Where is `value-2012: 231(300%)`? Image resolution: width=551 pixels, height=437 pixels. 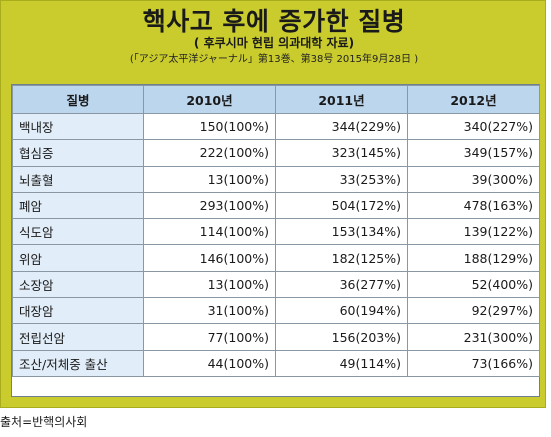
value-2012: 231(300%) is located at coordinates (473, 337).